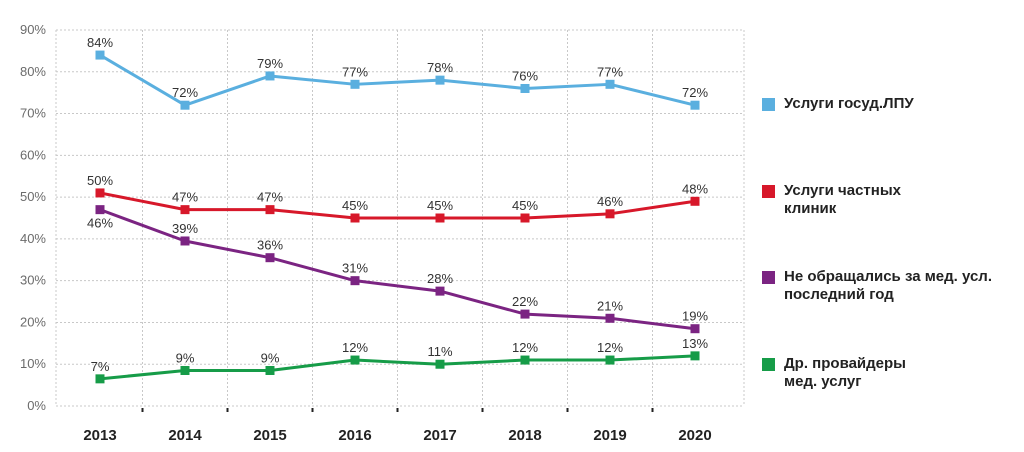 This screenshot has height=452, width=1024. Describe the element at coordinates (33, 321) in the screenshot. I see `y-tick-label: 20%` at that location.